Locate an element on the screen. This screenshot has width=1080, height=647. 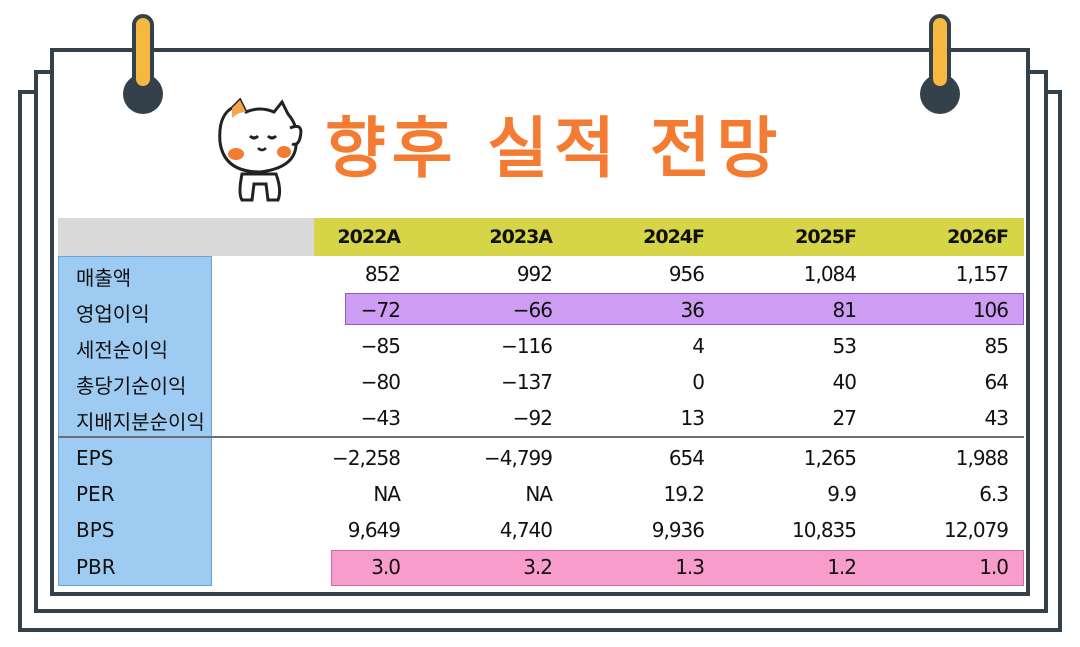
table-cell: 1.3 is located at coordinates (690, 567).